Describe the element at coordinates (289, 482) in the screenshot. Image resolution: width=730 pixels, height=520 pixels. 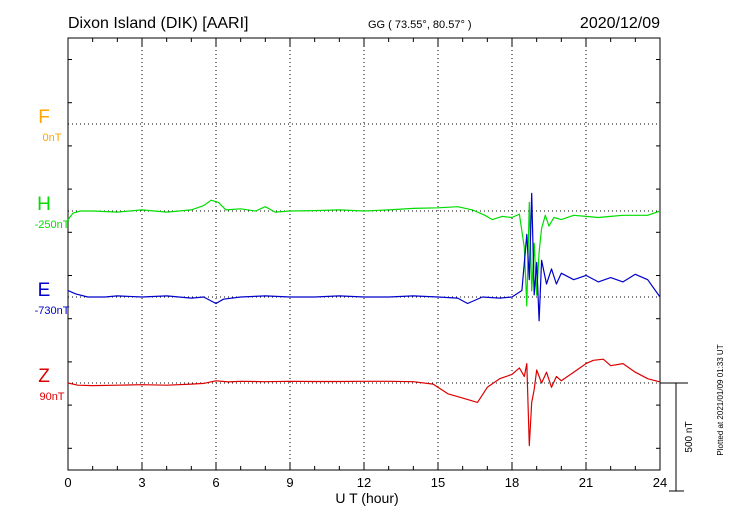
I see `x-tick-label: 9` at that location.